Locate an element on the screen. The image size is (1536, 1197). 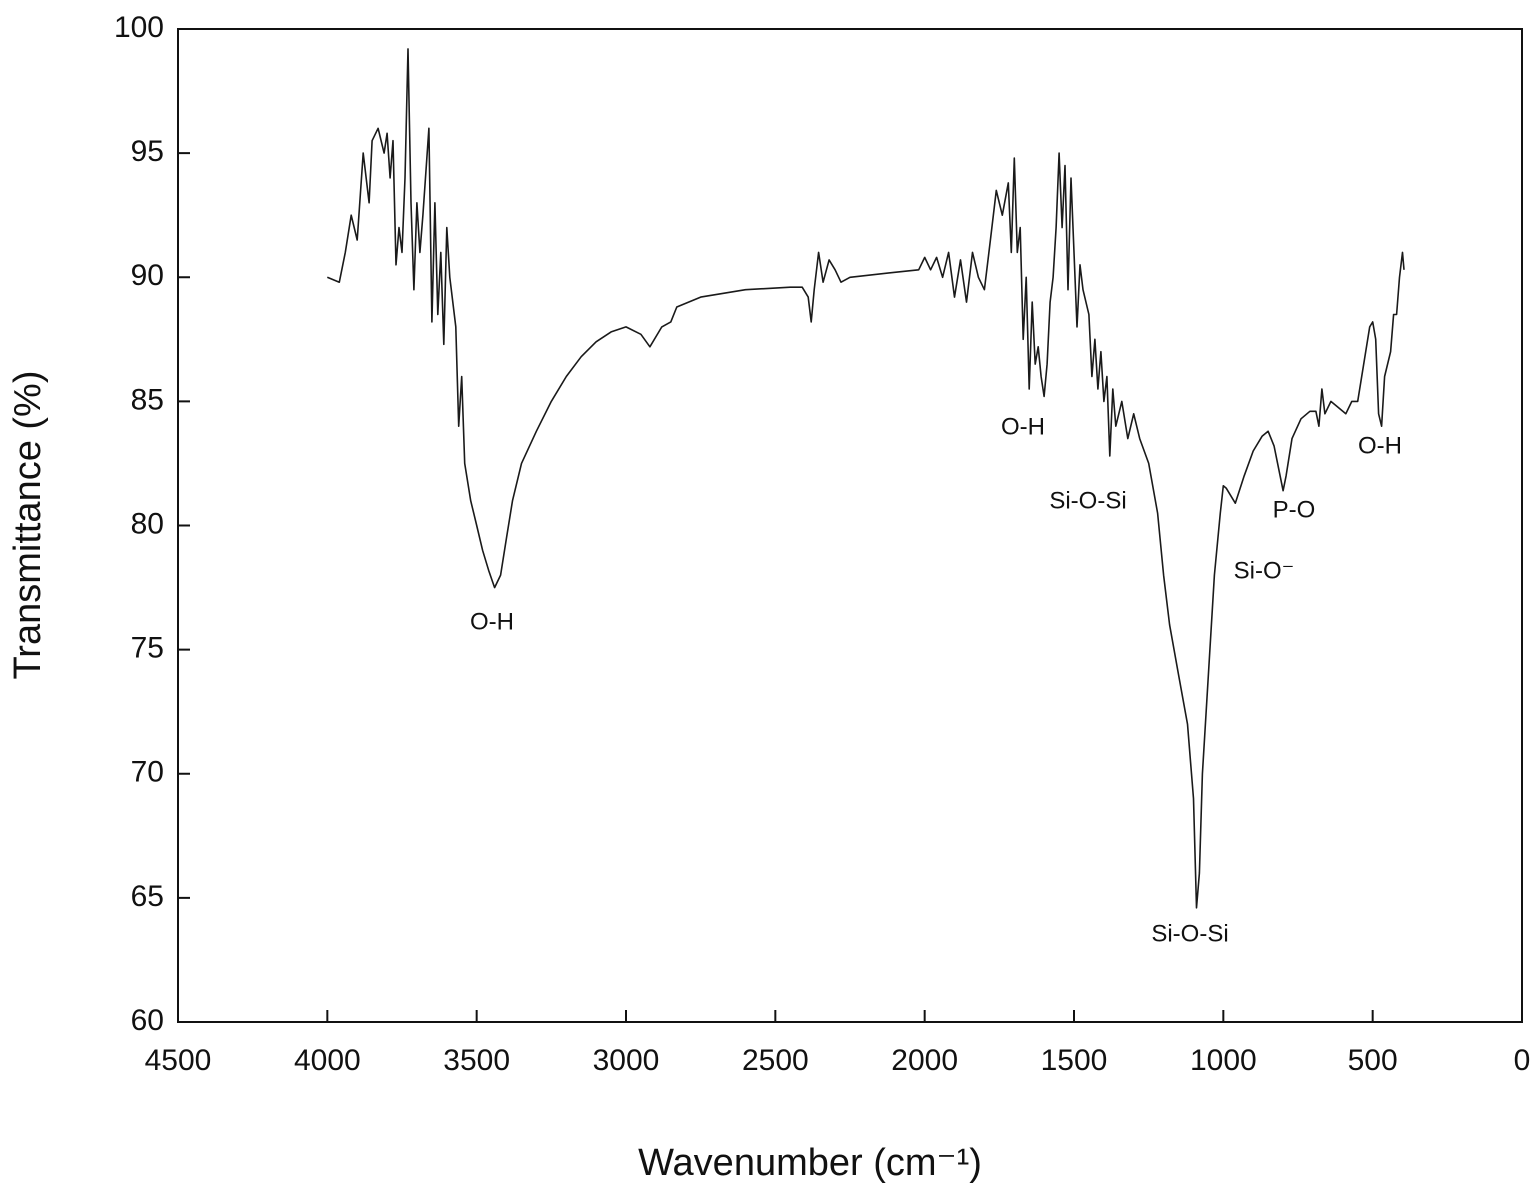
y-tick-label: 60 is located at coordinates (147, 1020).